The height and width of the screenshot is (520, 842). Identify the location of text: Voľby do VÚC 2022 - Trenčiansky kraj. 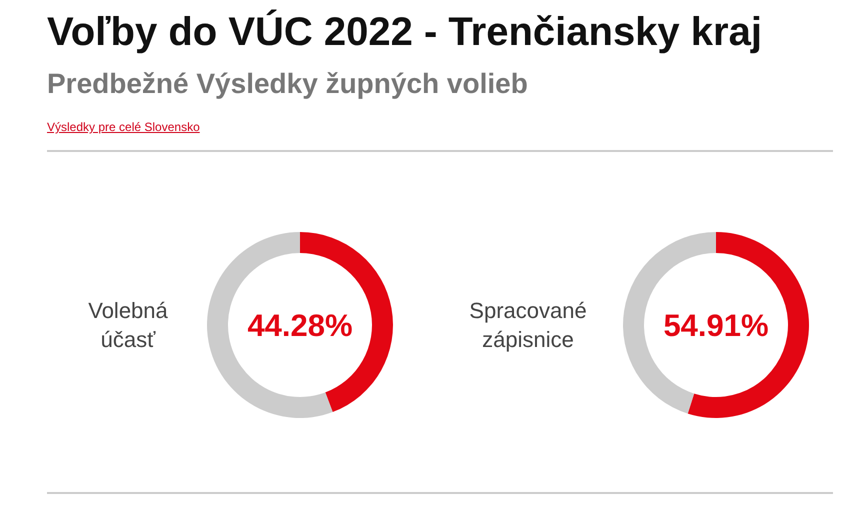
(404, 32).